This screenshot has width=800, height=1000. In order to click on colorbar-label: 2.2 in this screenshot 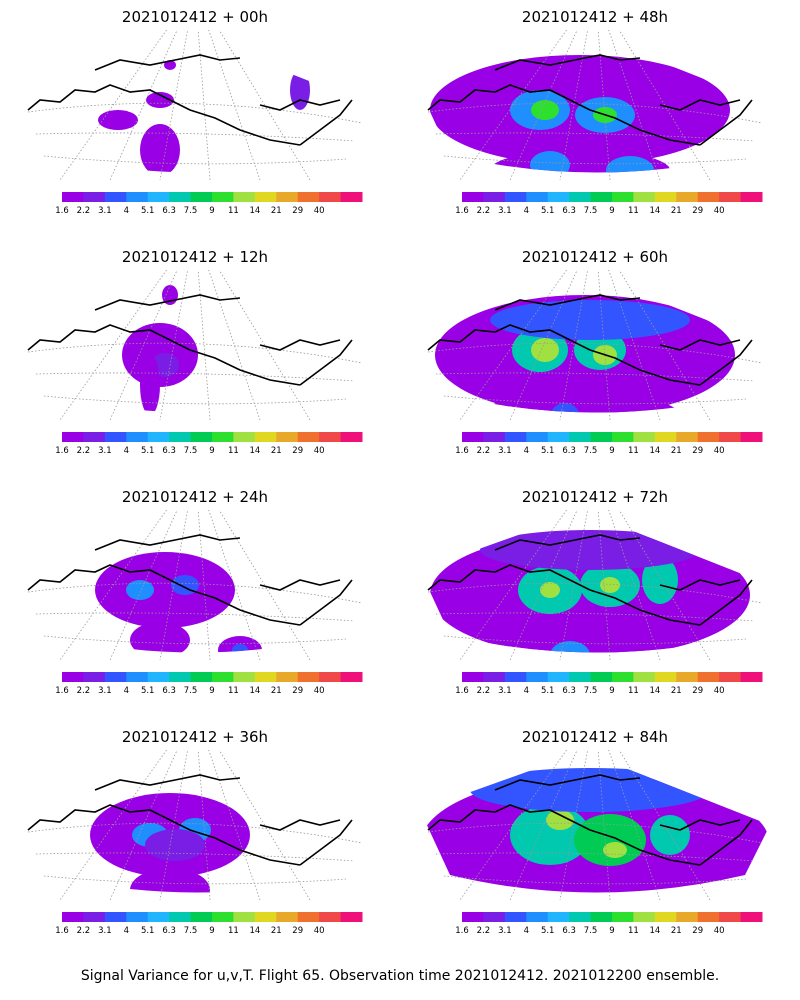, I will do `click(484, 211)`.